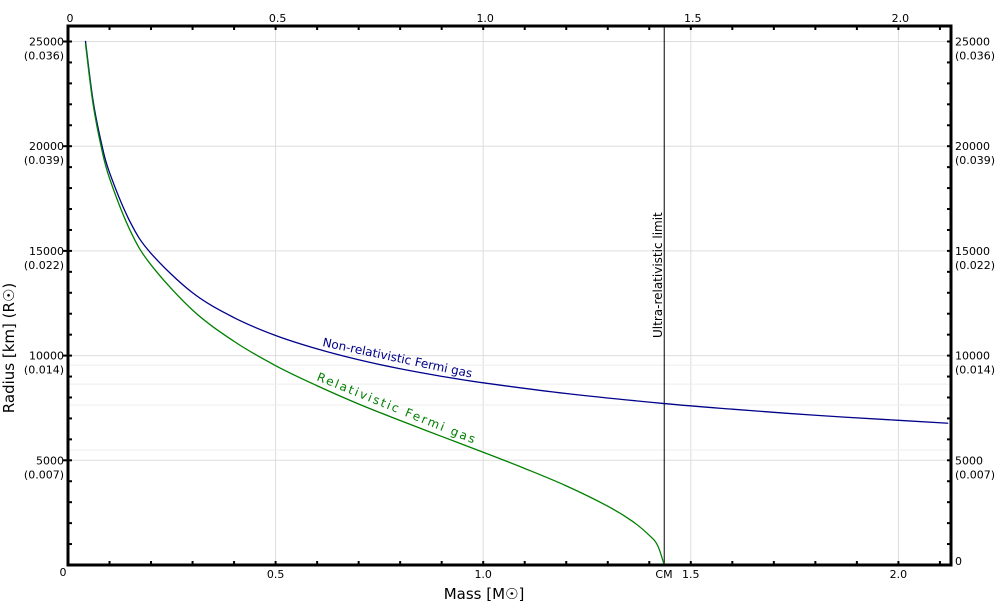 The height and width of the screenshot is (611, 1000). What do you see at coordinates (46, 146) in the screenshot?
I see `y-tick-label: 20000` at bounding box center [46, 146].